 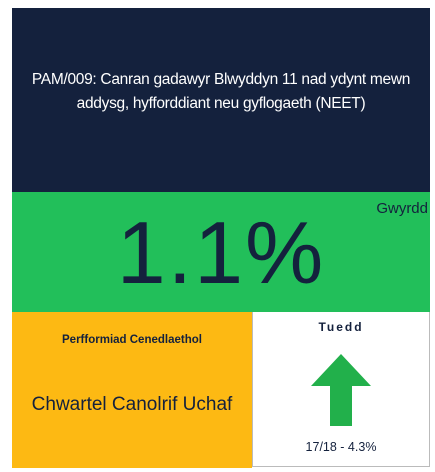 What do you see at coordinates (341, 447) in the screenshot?
I see `trend-change: 17/18 - 4.3%` at bounding box center [341, 447].